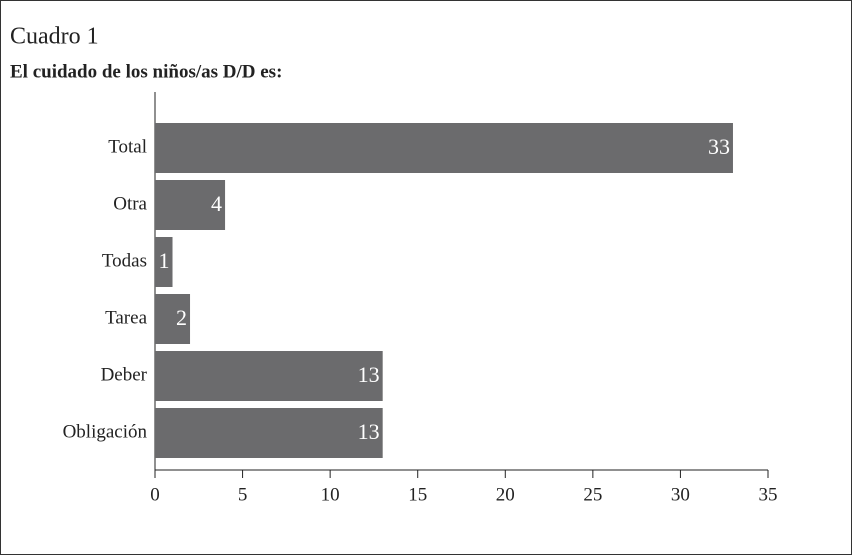 This screenshot has width=852, height=555. What do you see at coordinates (330, 494) in the screenshot?
I see `x-tick-label: 10` at bounding box center [330, 494].